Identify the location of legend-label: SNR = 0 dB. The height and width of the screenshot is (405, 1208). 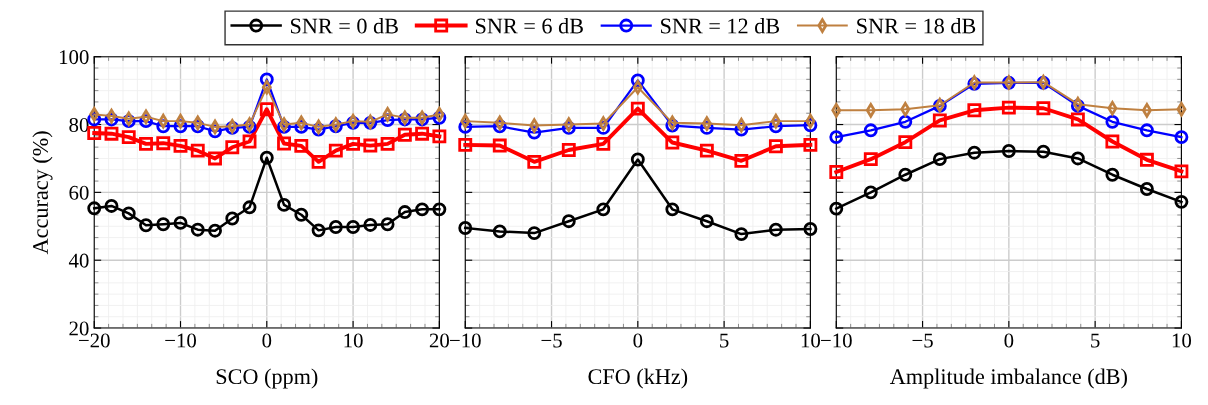
(344, 25).